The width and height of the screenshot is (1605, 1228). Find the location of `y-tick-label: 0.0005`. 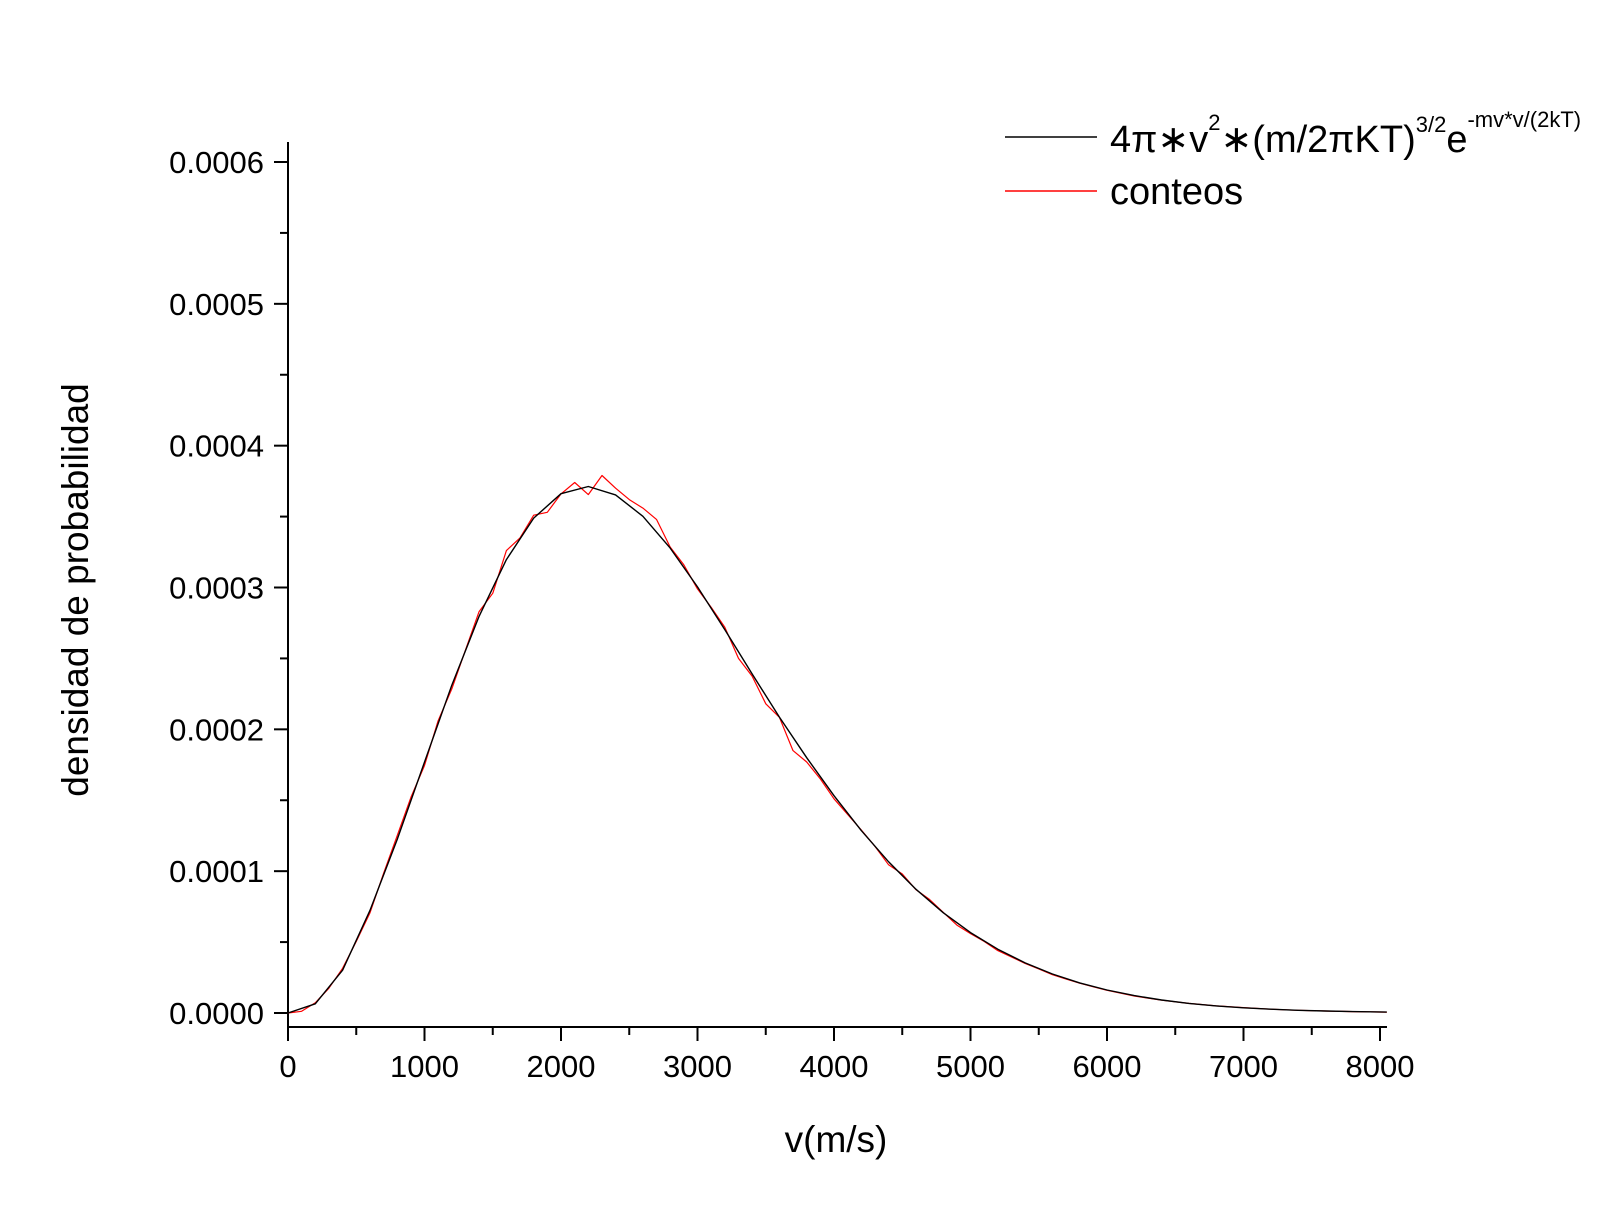

y-tick-label: 0.0005 is located at coordinates (216, 304).